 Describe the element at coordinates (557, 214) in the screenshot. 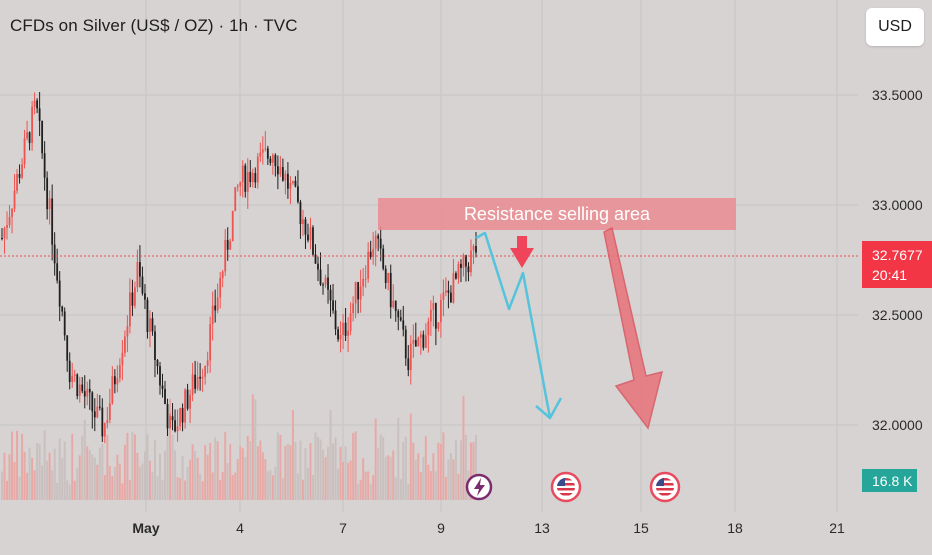

I see `resistance-label: Resistance selling area` at that location.